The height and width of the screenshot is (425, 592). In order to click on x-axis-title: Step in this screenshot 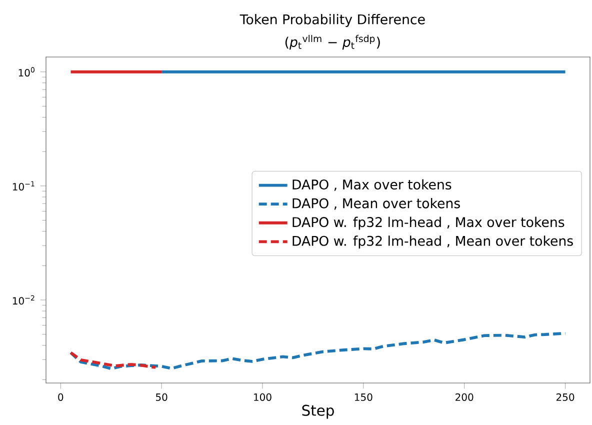, I will do `click(318, 411)`.